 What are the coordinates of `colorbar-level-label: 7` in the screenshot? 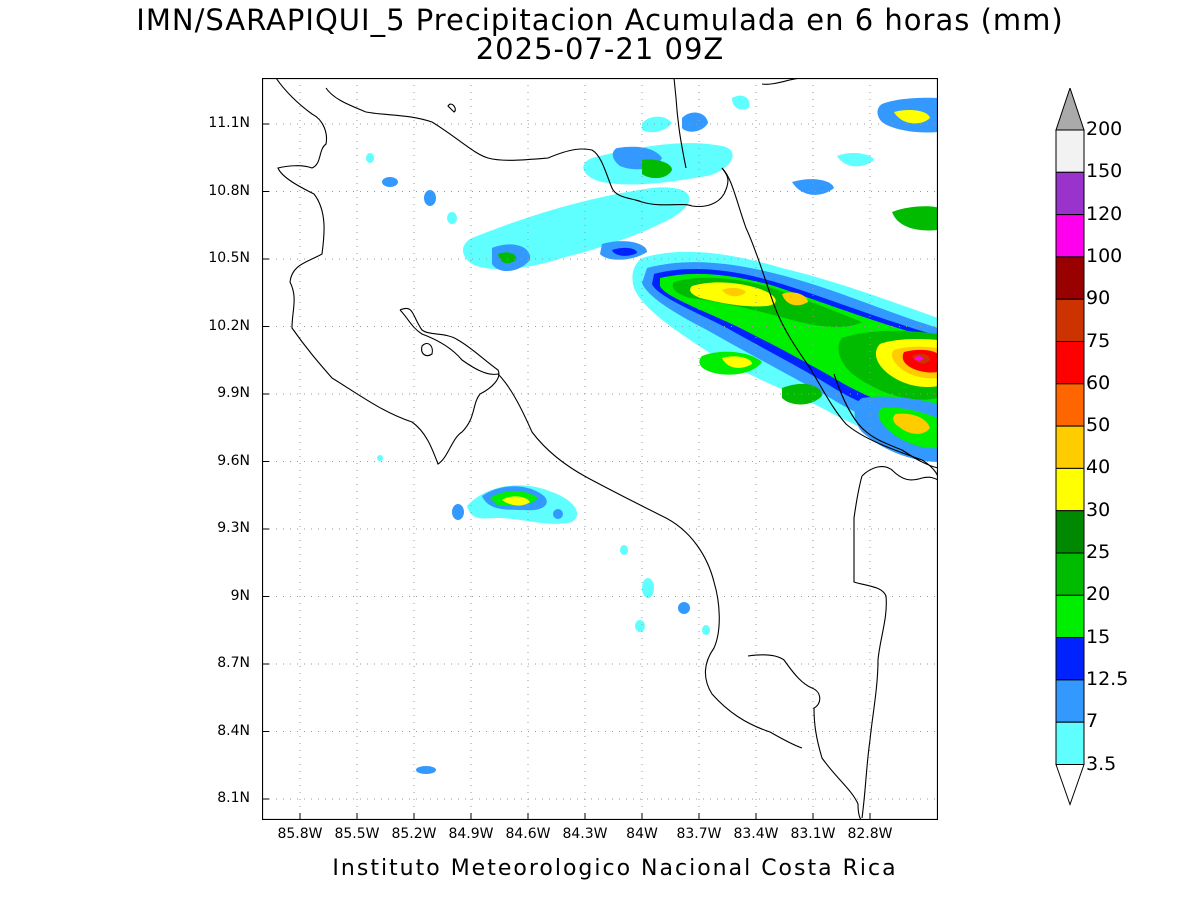 It's located at (1092, 721).